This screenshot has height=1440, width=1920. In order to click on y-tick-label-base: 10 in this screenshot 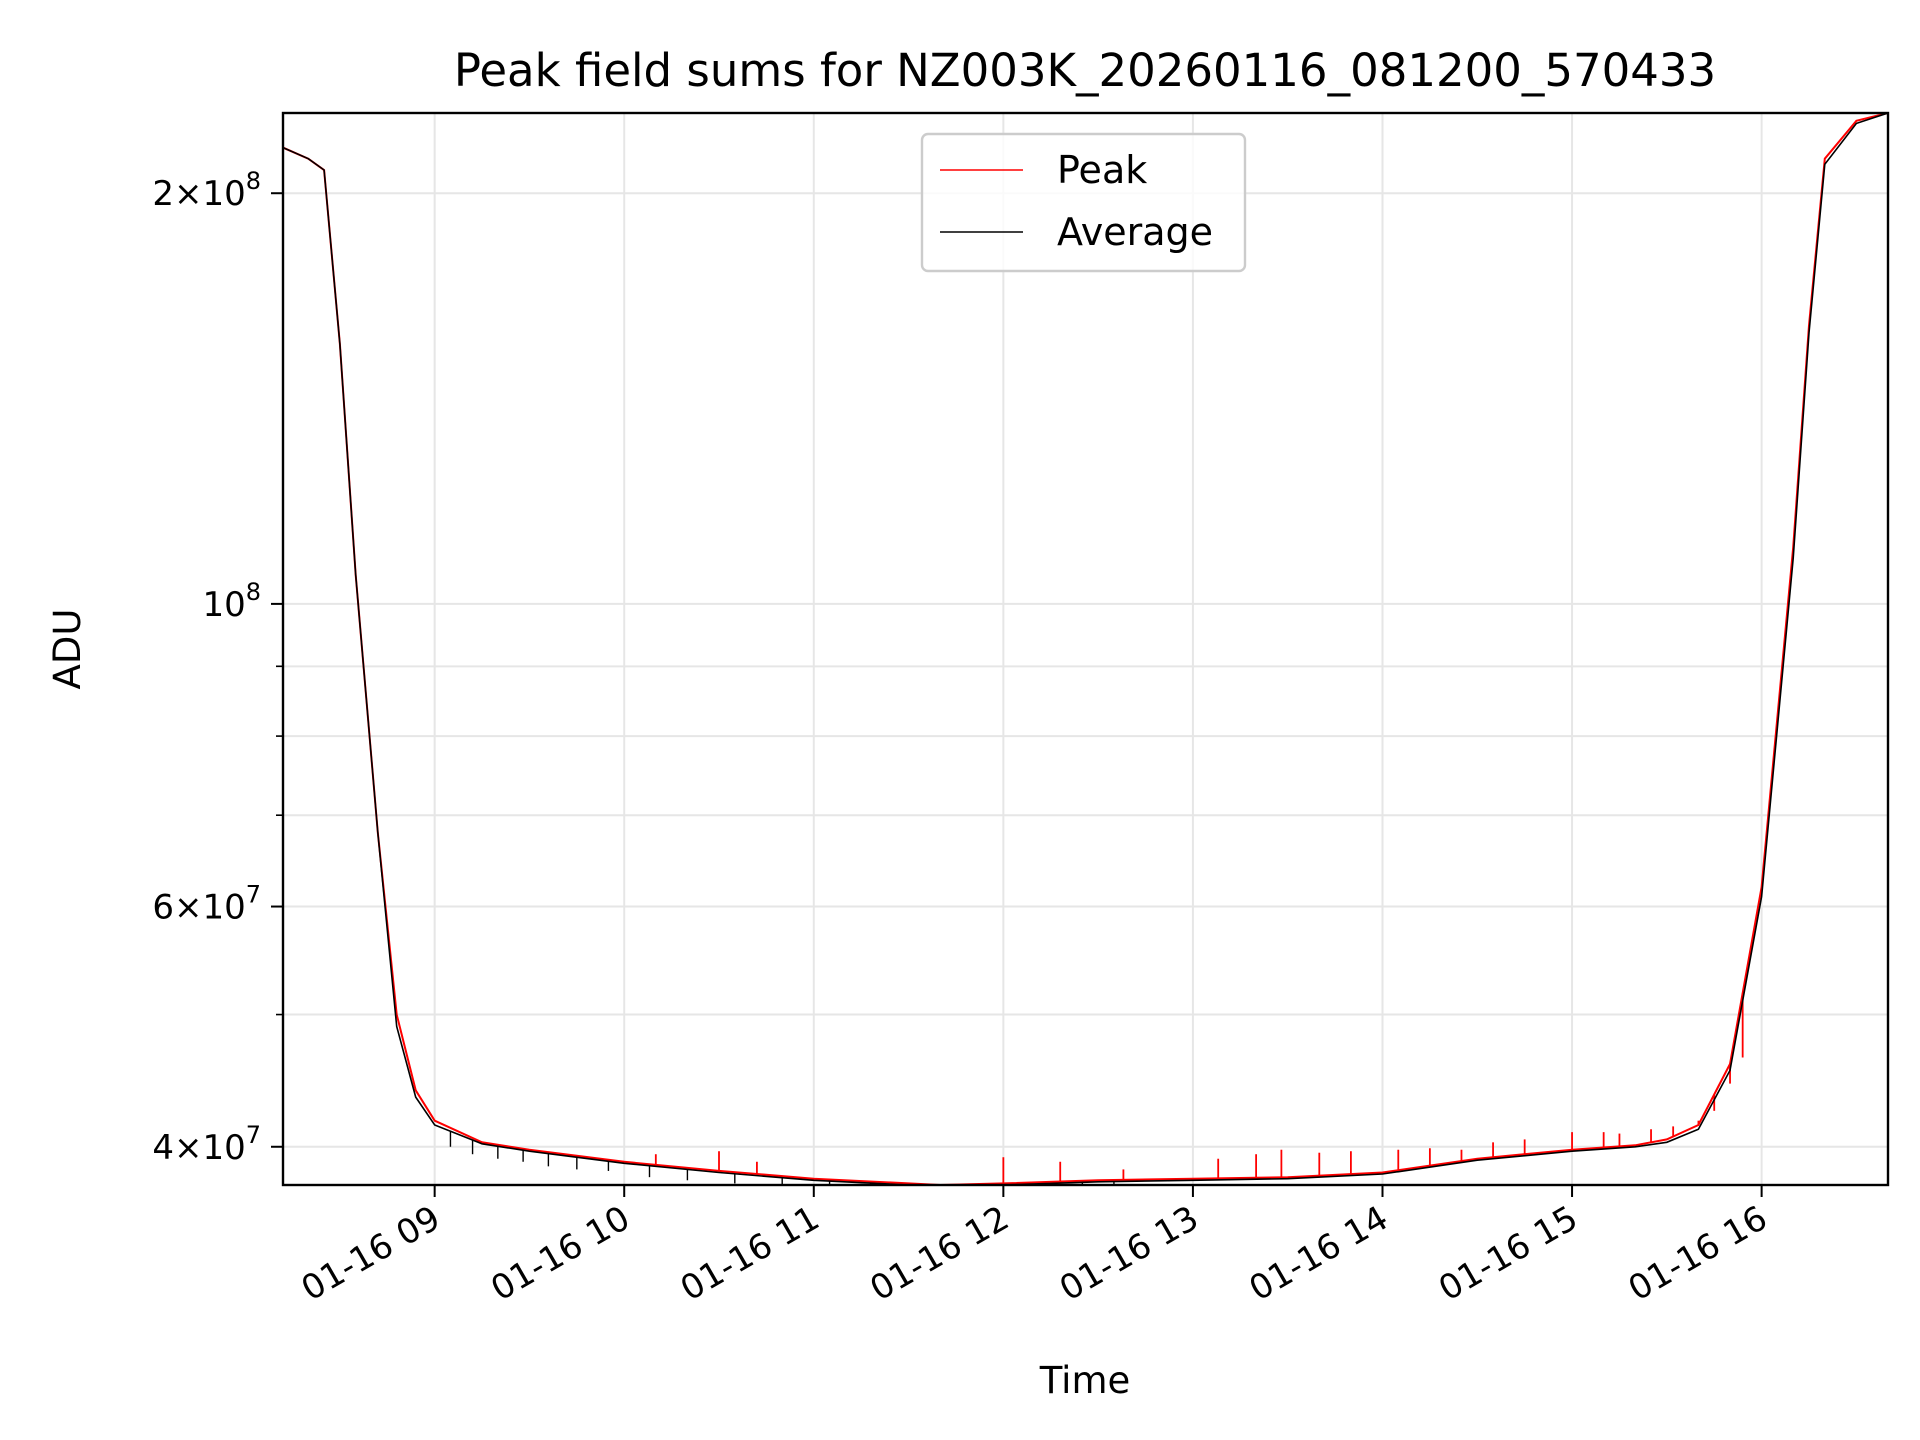, I will do `click(223, 605)`.